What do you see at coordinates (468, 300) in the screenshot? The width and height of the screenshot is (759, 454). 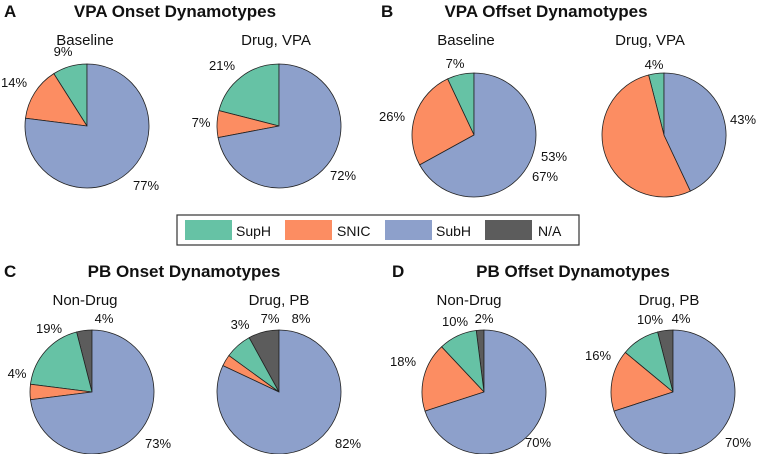 I see `panel-d-pie1-subtitle: Non-Drug` at bounding box center [468, 300].